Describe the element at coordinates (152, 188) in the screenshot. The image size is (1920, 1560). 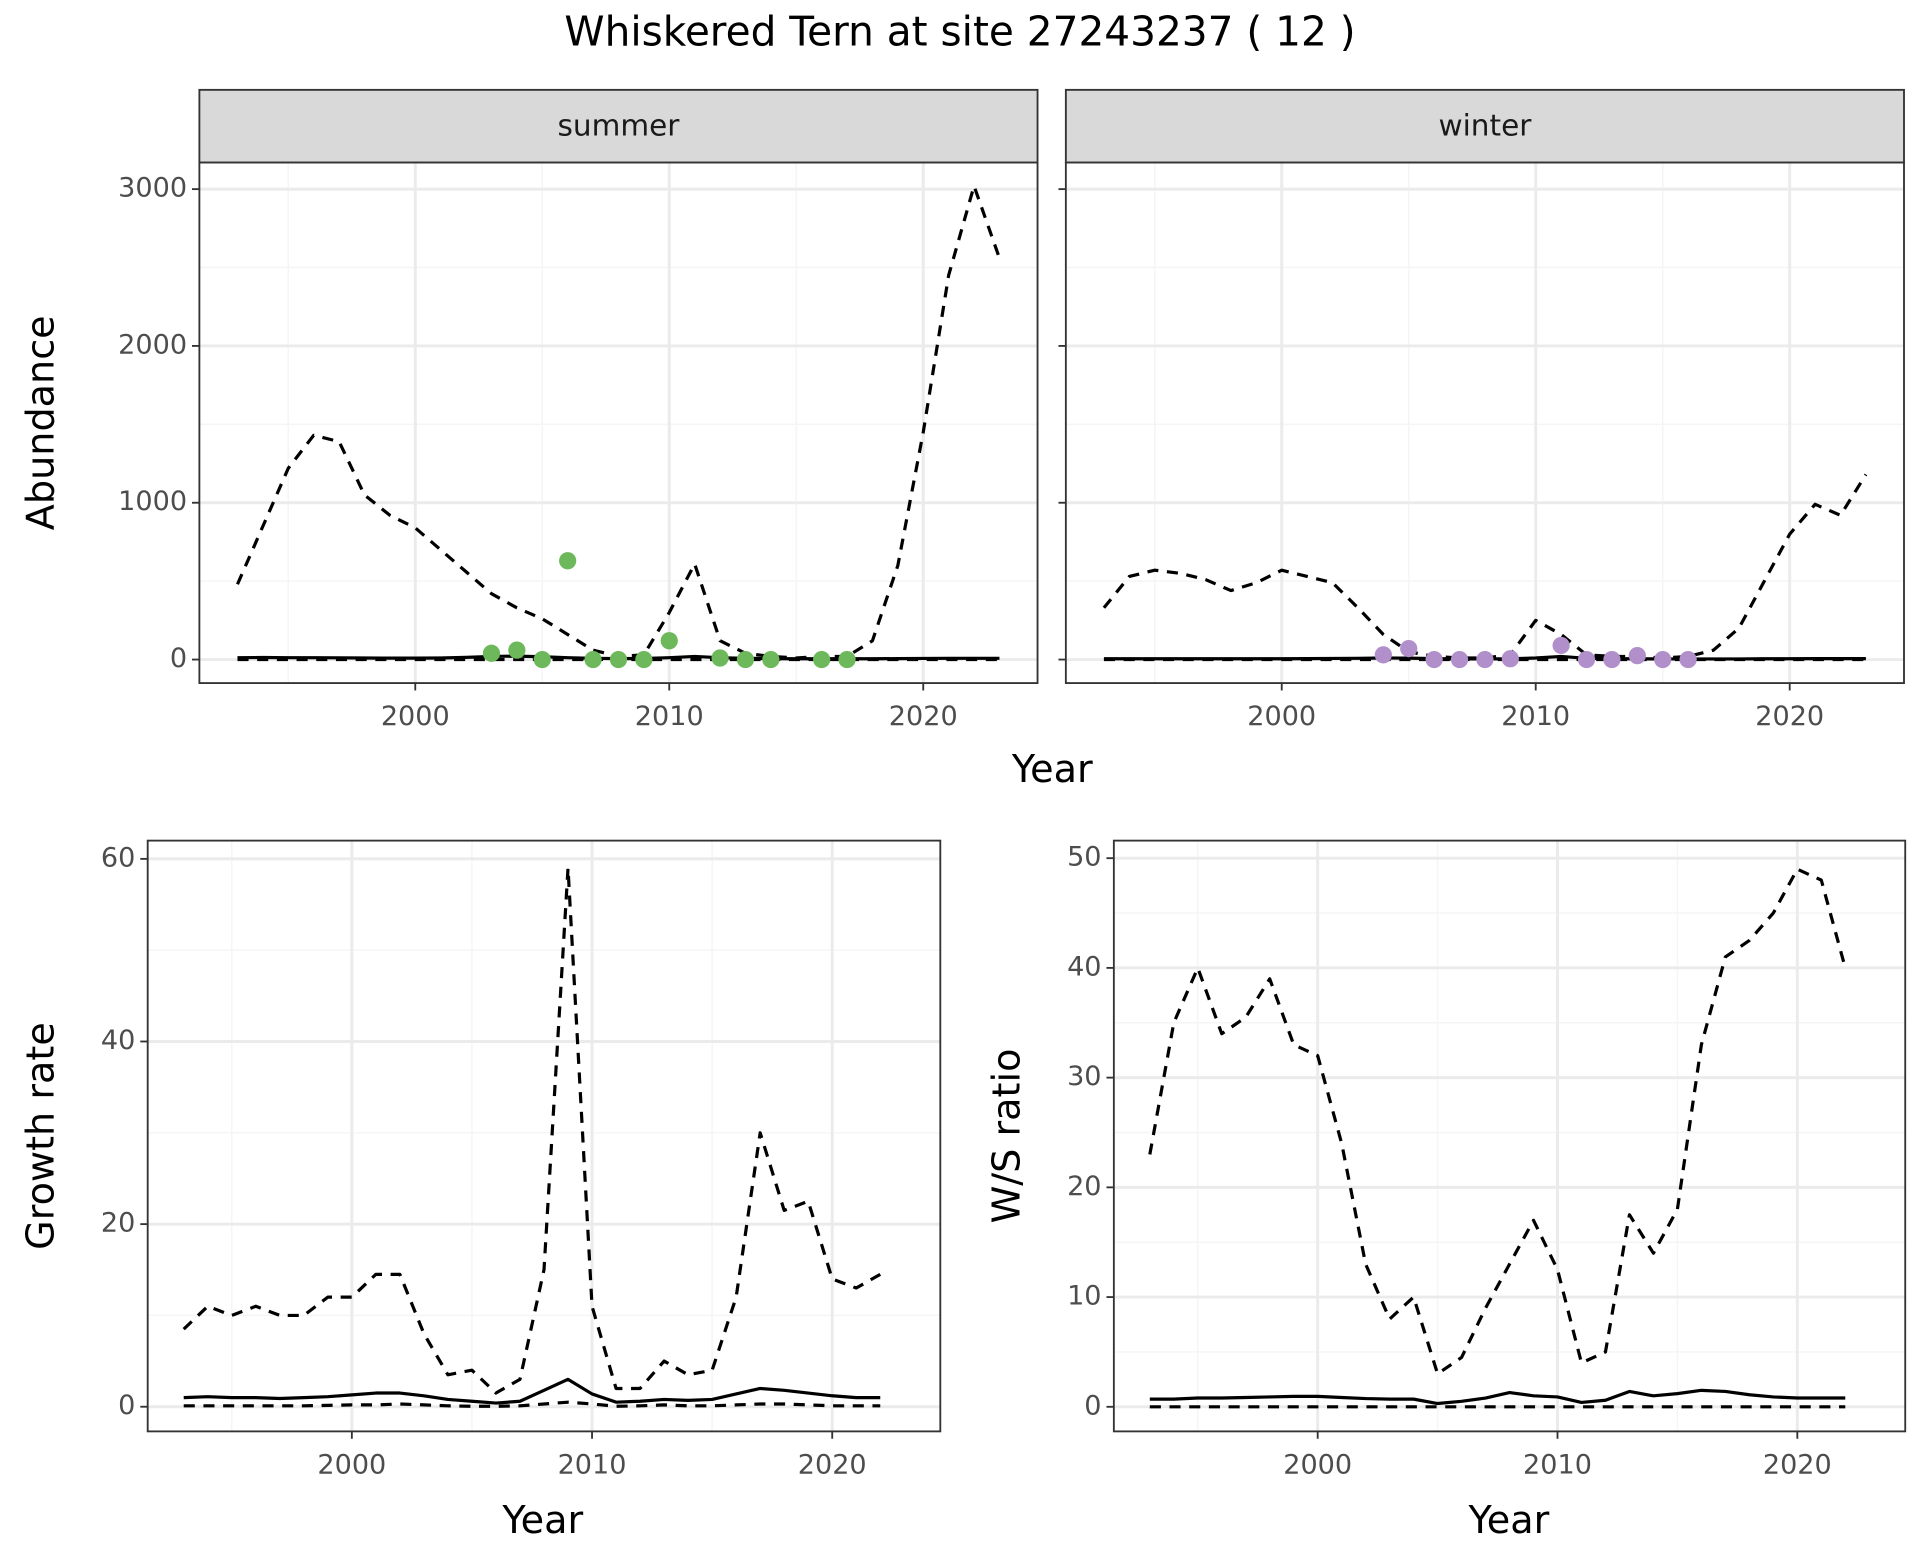
I see `y-tick-label: 3000` at that location.